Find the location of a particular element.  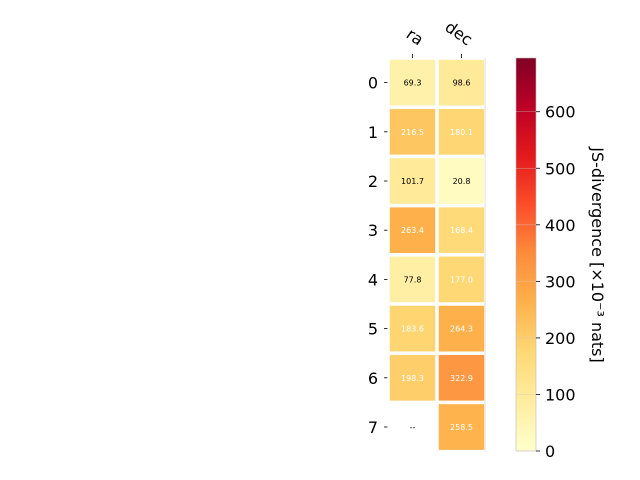

row-tick-label: 5 is located at coordinates (373, 329).